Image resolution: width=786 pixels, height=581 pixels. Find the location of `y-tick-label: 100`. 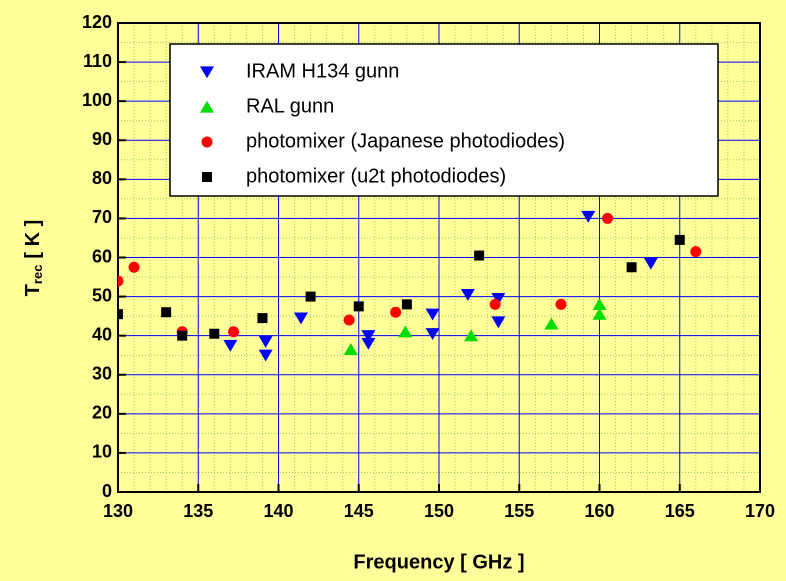

y-tick-label: 100 is located at coordinates (97, 100).